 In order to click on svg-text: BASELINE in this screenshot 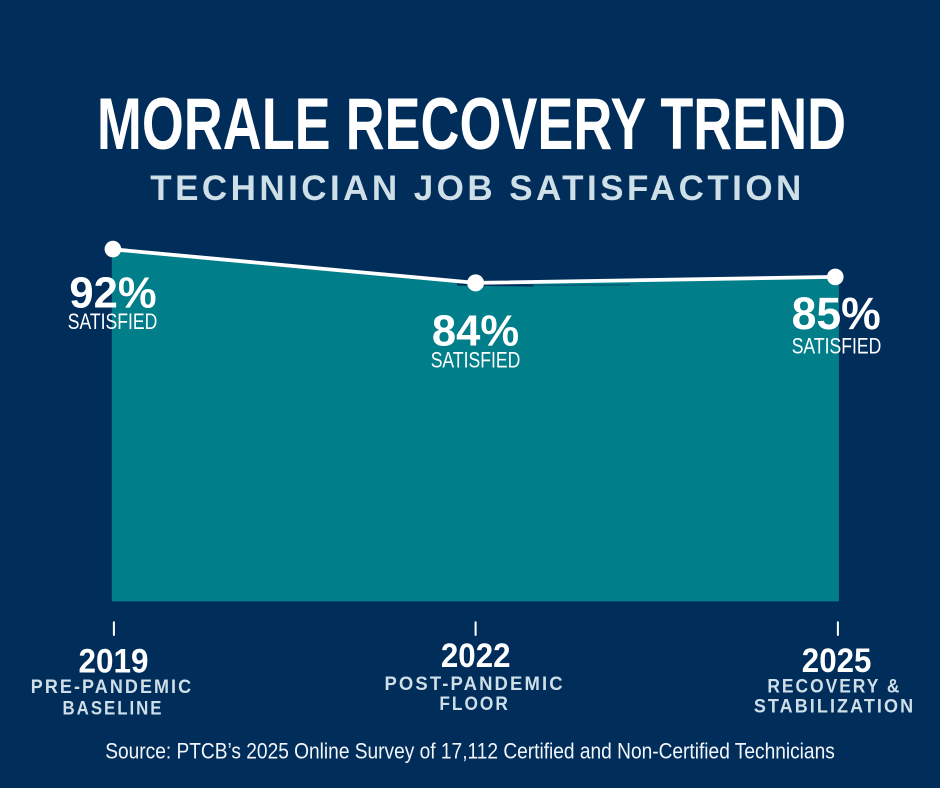, I will do `click(113, 708)`.